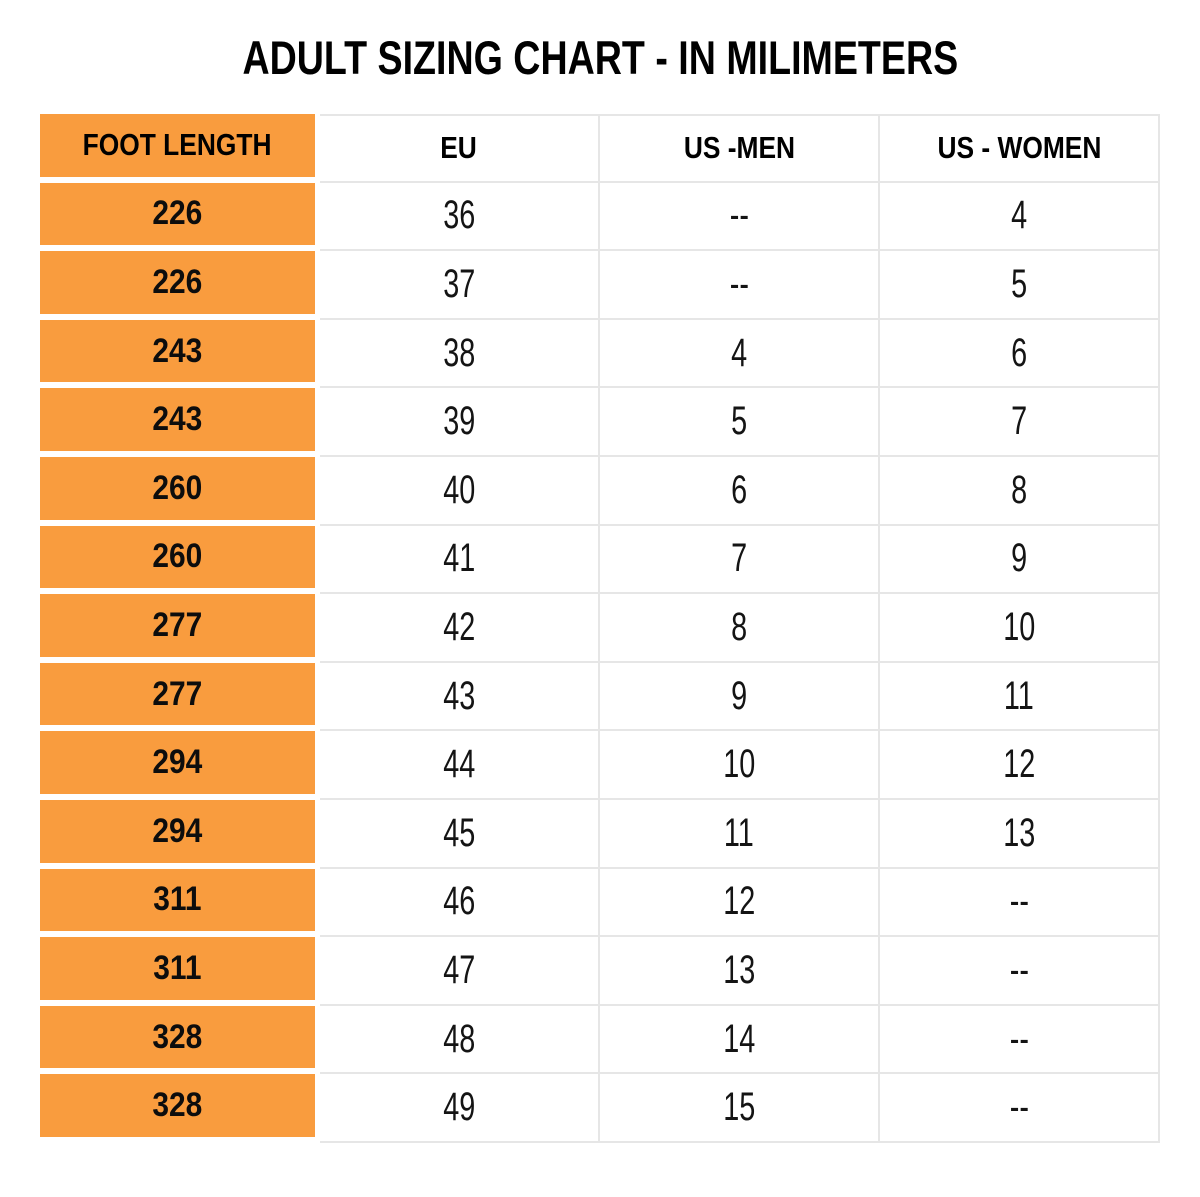 This screenshot has height=1197, width=1200. Describe the element at coordinates (1020, 148) in the screenshot. I see `column-header-us-women: US - WOMEN` at that location.